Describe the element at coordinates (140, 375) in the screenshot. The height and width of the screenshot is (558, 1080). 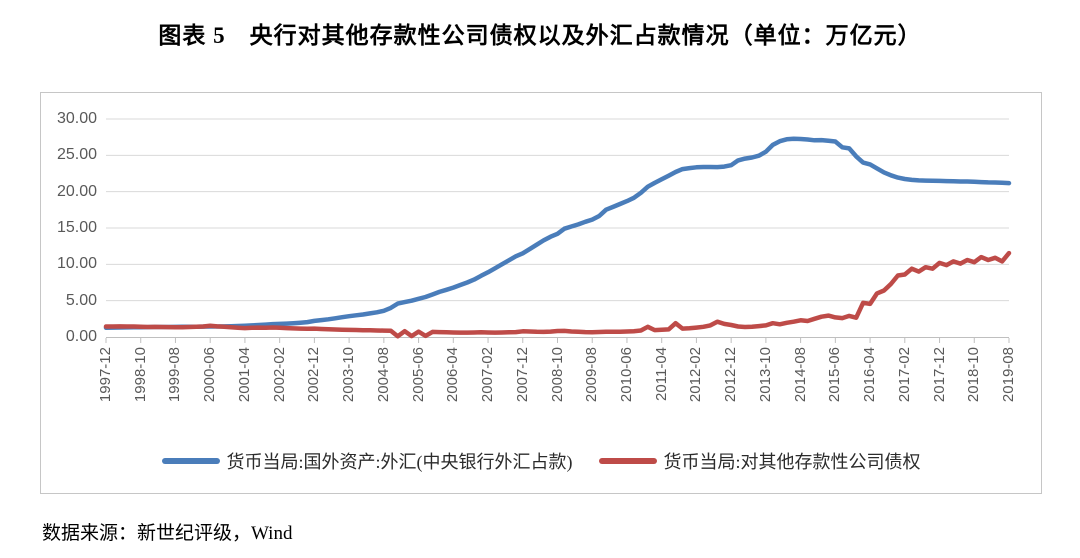
I see `x-tick-label: 1998-10` at that location.